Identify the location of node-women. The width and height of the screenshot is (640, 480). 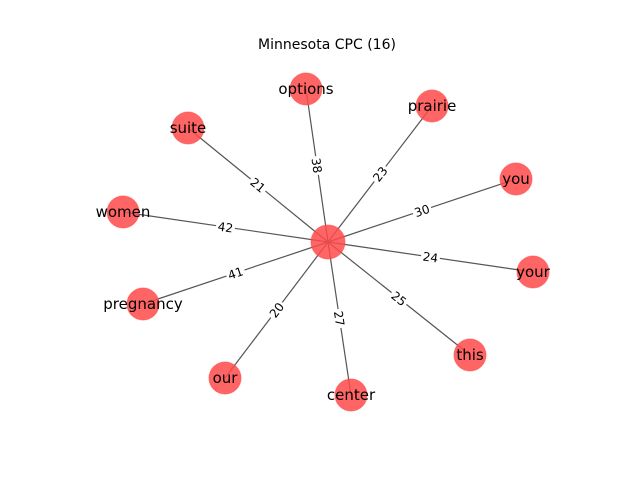
(123, 212).